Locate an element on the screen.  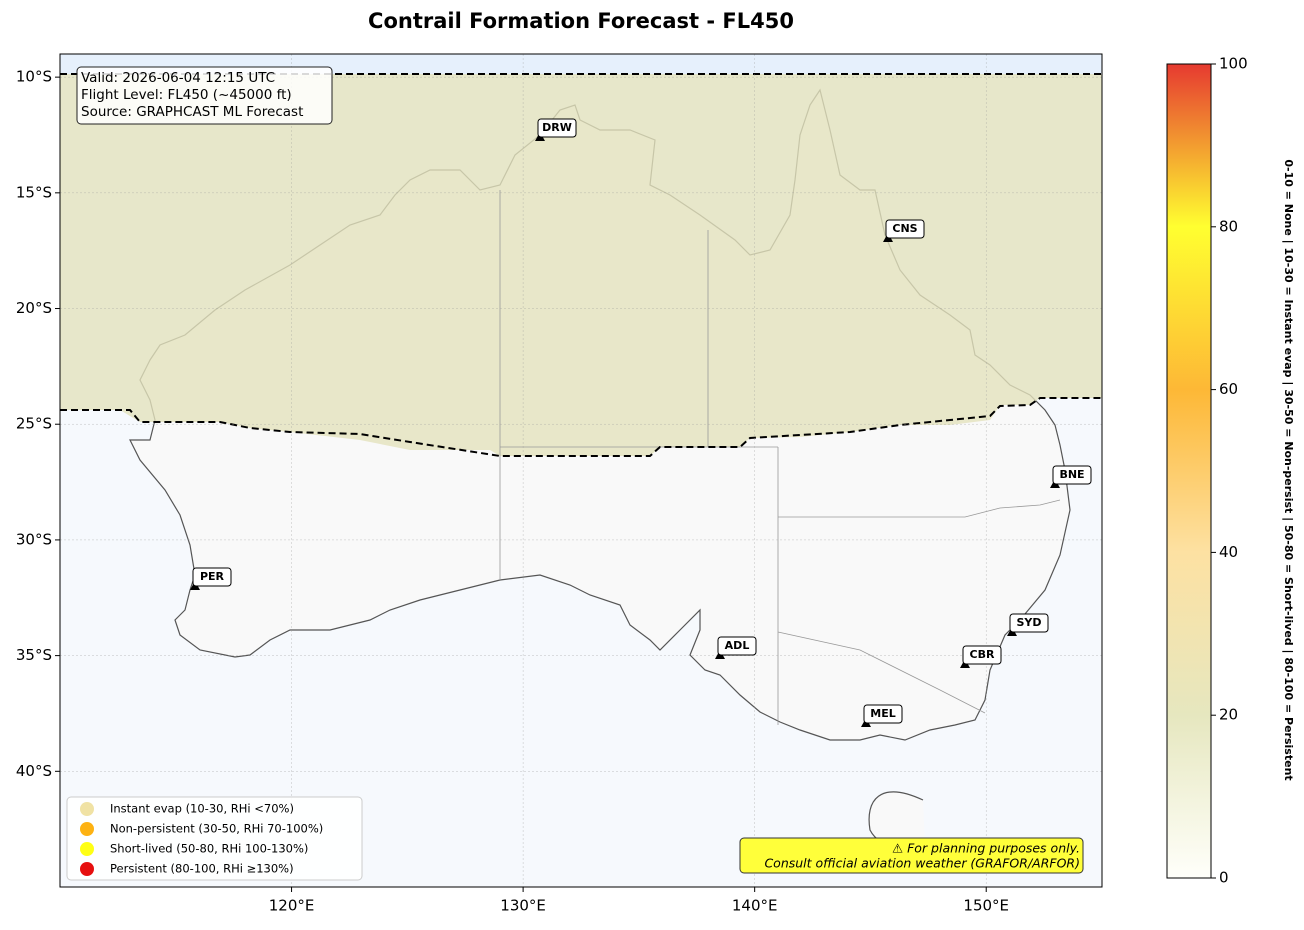
colorbar-tick-label: 80 is located at coordinates (1228, 226).